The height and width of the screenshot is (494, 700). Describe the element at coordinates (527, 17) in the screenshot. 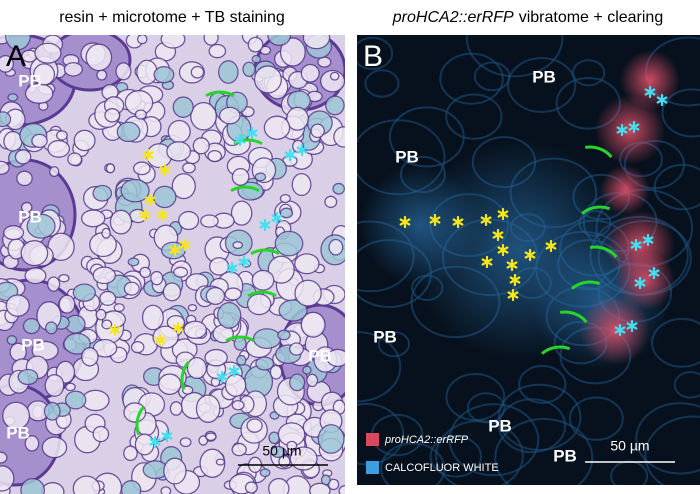

I see `panel-title: proHCA2::erRFP vibratome + clearing` at that location.